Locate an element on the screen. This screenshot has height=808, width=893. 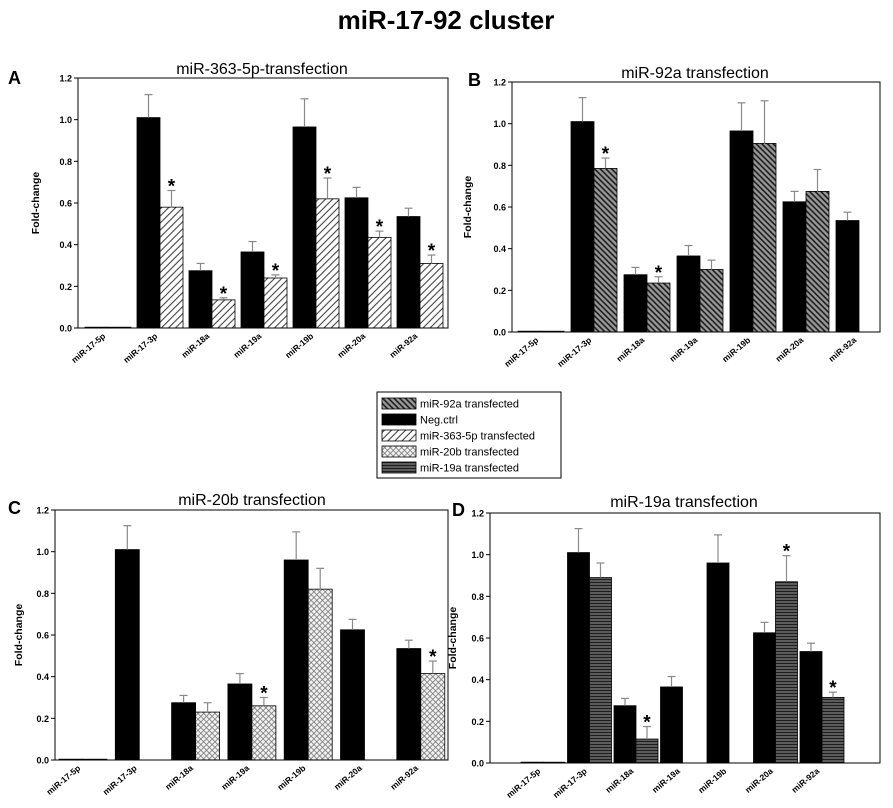
panel-a-bar-neg-ctrl-mir-20a is located at coordinates (356, 263).